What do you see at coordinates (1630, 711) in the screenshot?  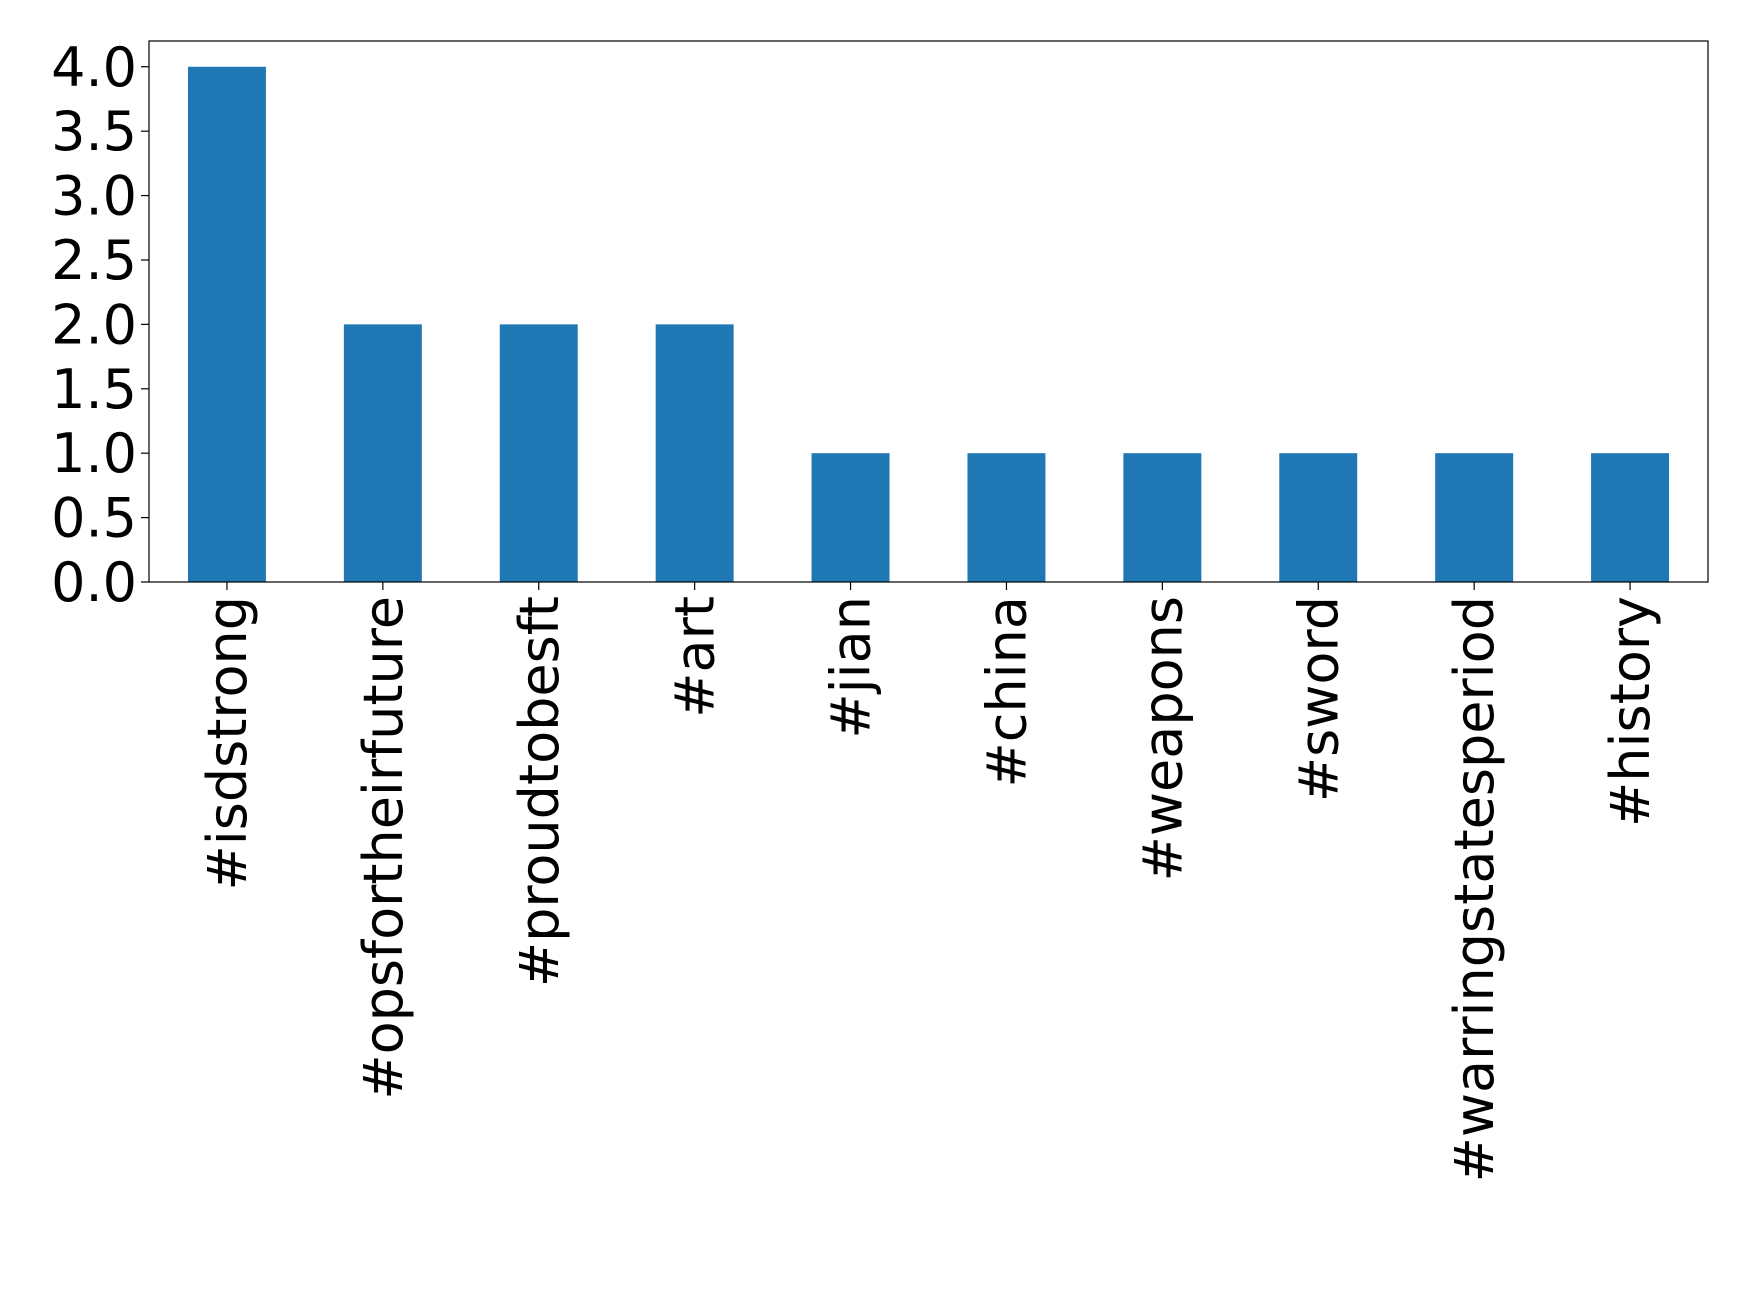 I see `x-tick-label: #history` at bounding box center [1630, 711].